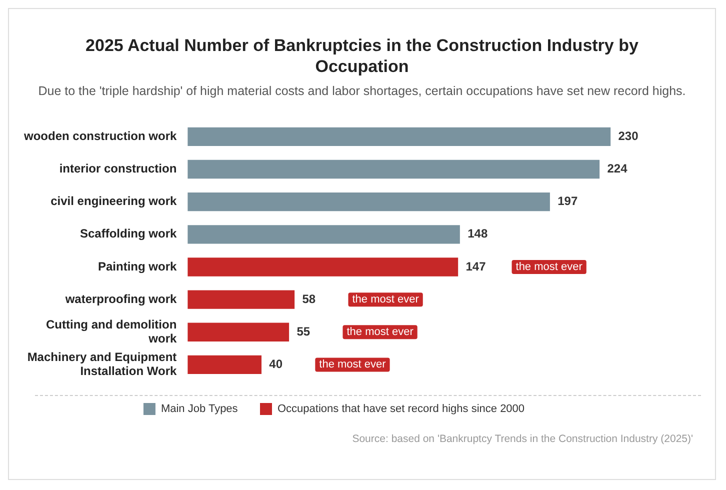  What do you see at coordinates (478, 233) in the screenshot?
I see `data-label: 148` at bounding box center [478, 233].